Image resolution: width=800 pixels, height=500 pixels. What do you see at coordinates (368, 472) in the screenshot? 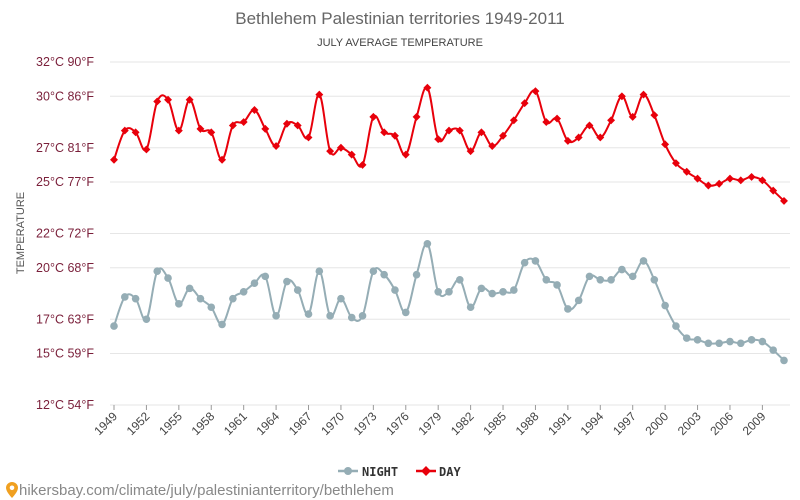
I see `legend-item-night: NIGHT` at bounding box center [368, 472].